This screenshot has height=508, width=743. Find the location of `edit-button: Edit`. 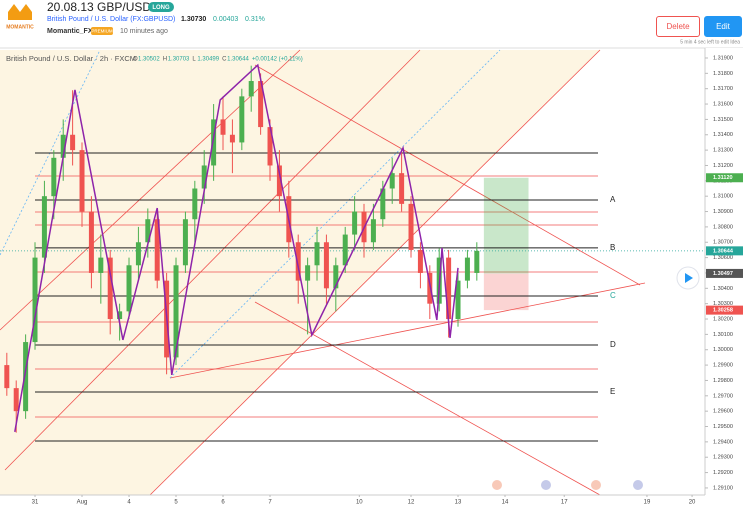

edit-button: Edit is located at coordinates (723, 26).